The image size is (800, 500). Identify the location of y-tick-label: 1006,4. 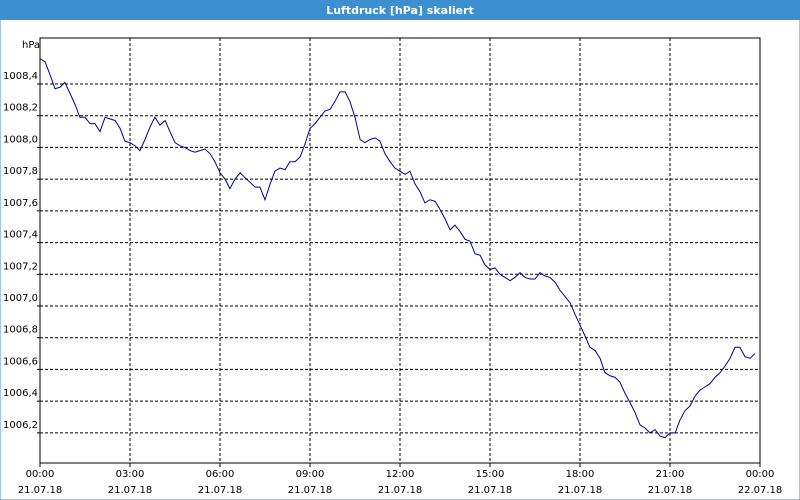
(20, 393).